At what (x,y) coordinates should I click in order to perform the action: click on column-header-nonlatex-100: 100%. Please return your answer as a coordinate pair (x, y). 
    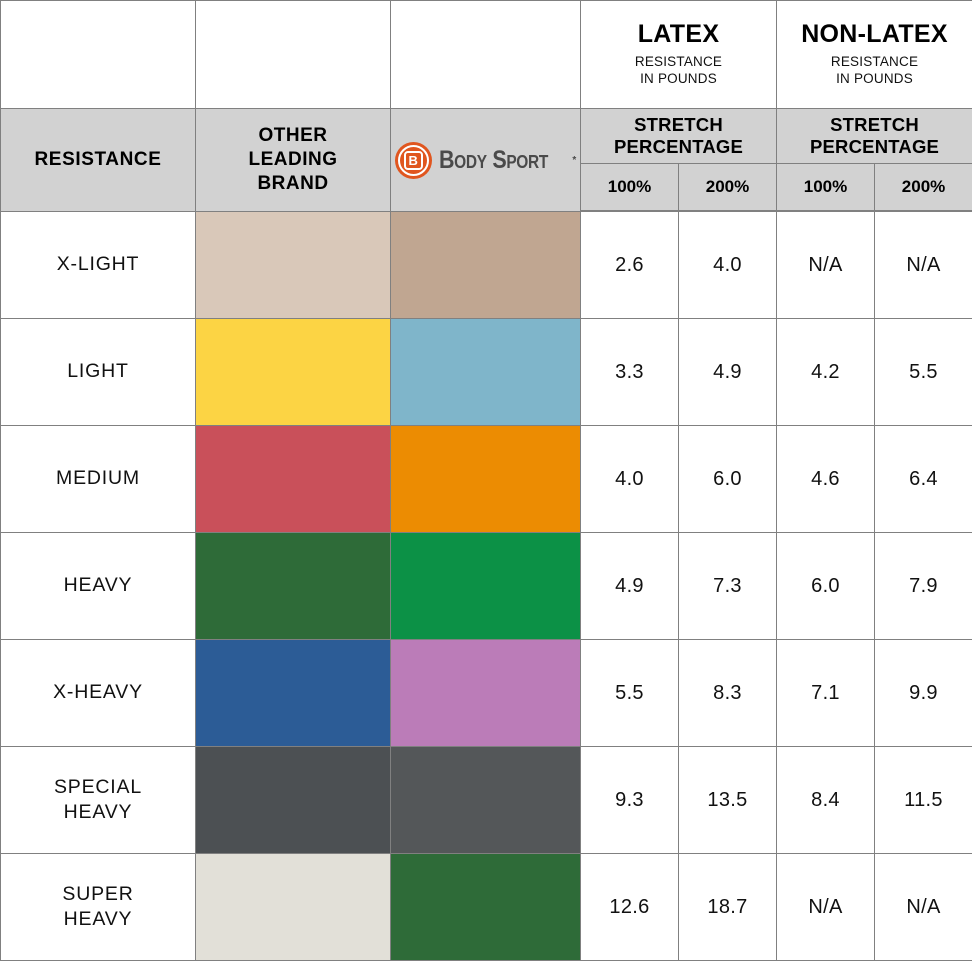
    Looking at the image, I should click on (826, 187).